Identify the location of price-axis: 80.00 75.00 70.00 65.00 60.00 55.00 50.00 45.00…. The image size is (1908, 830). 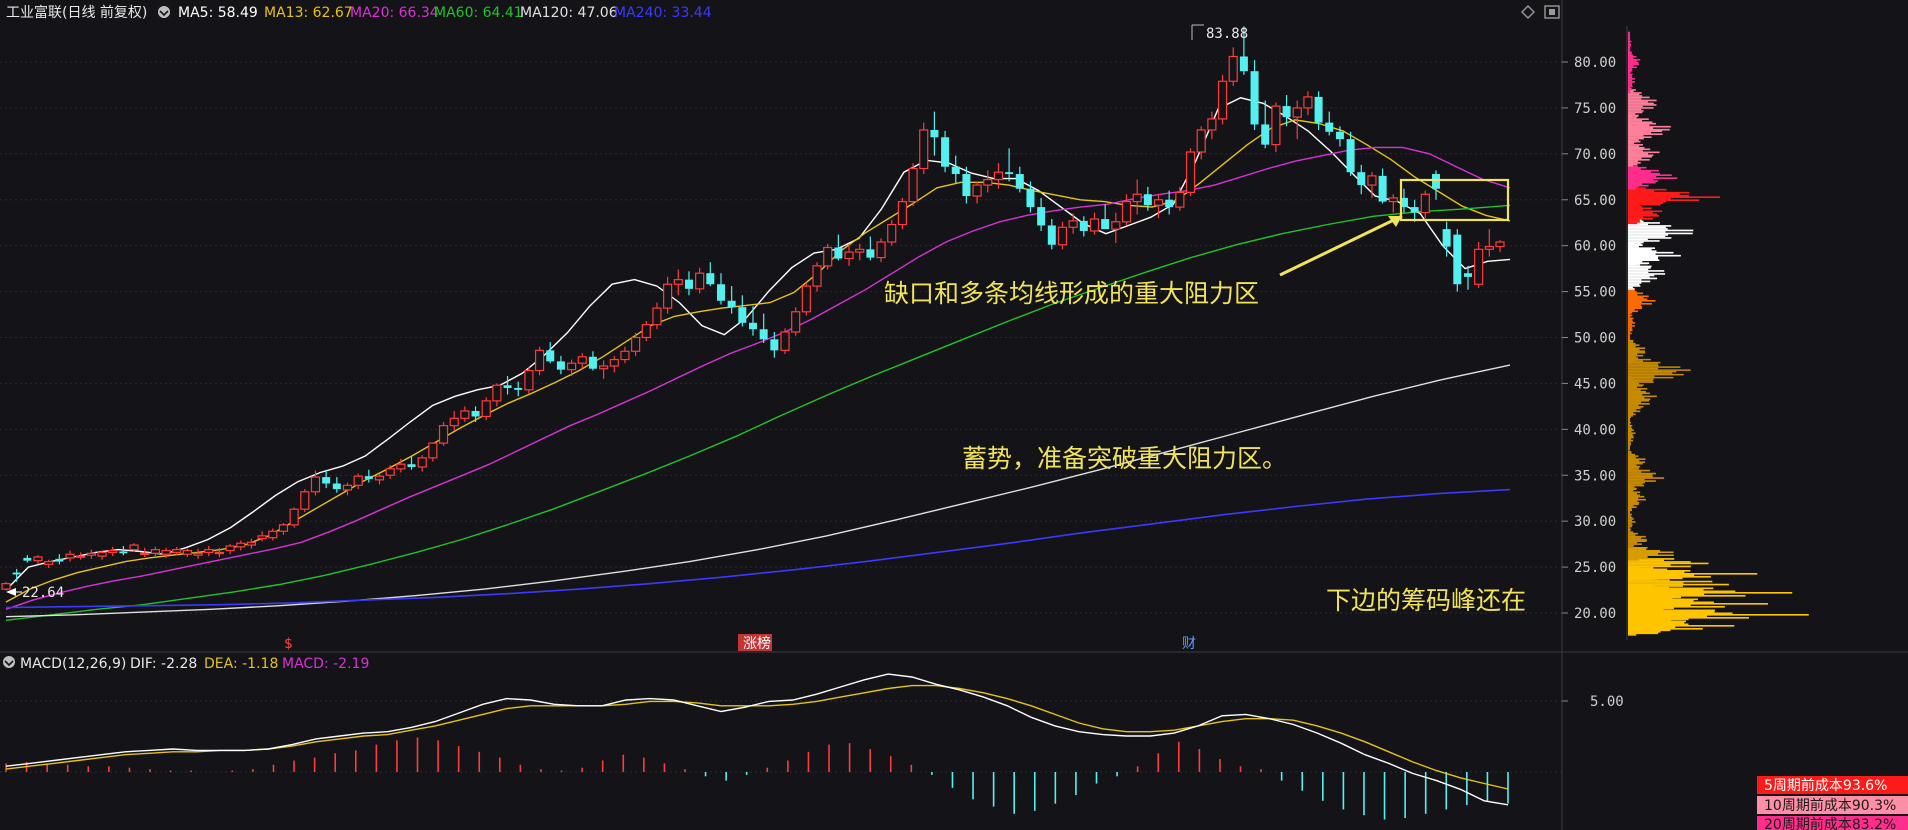
(1589, 338).